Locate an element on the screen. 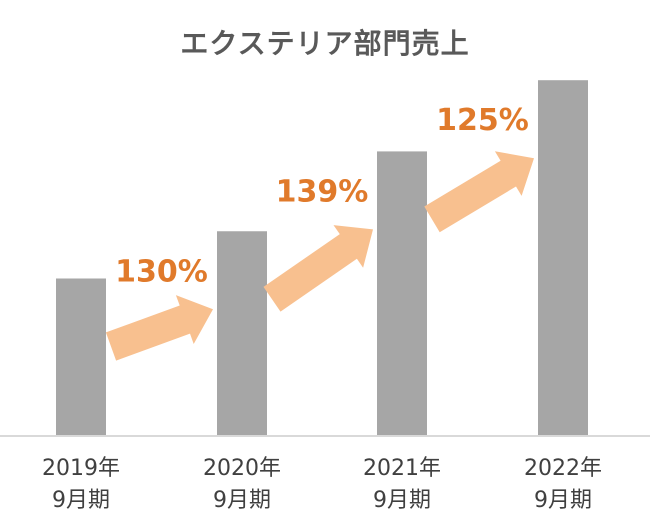 The height and width of the screenshot is (525, 650). category-label-3: 2022年 9月期 is located at coordinates (563, 484).